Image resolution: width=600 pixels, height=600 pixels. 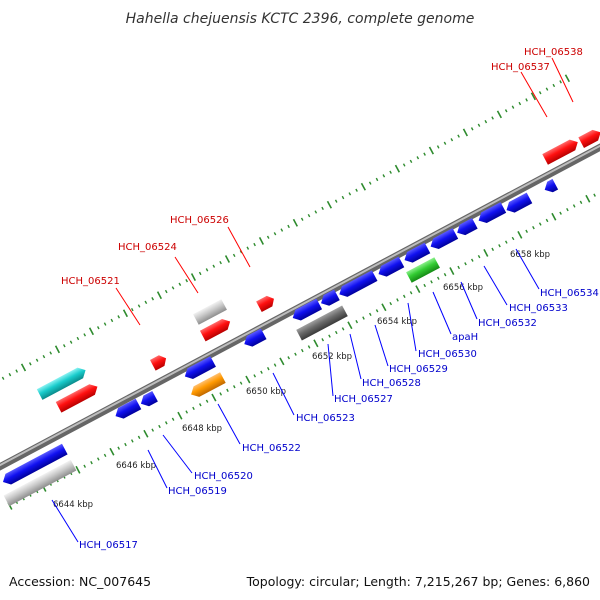 I want to click on gene-HCH_06523-small, so click(x=254, y=339).